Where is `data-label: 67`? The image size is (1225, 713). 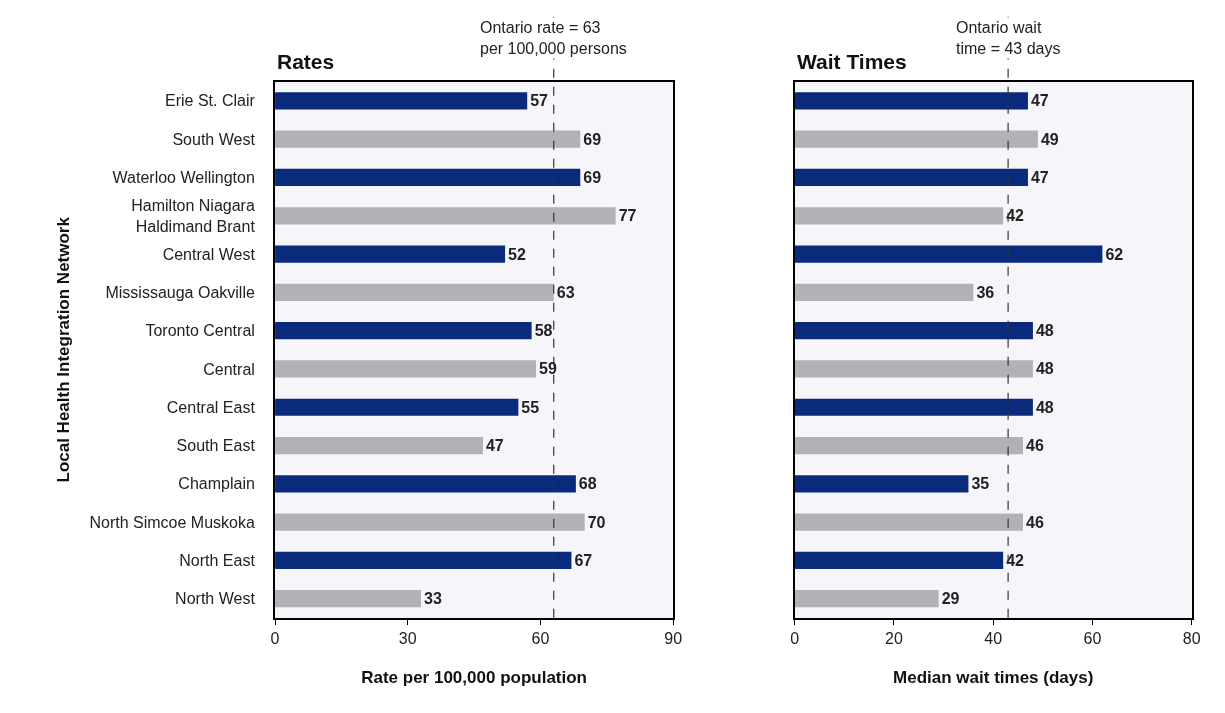 data-label: 67 is located at coordinates (583, 560).